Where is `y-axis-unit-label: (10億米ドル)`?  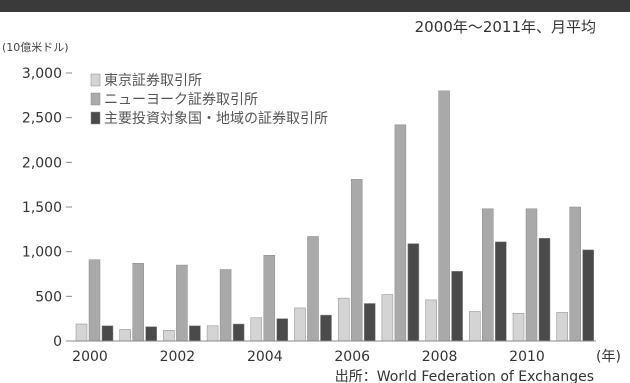 y-axis-unit-label: (10億米ドル) is located at coordinates (35, 47).